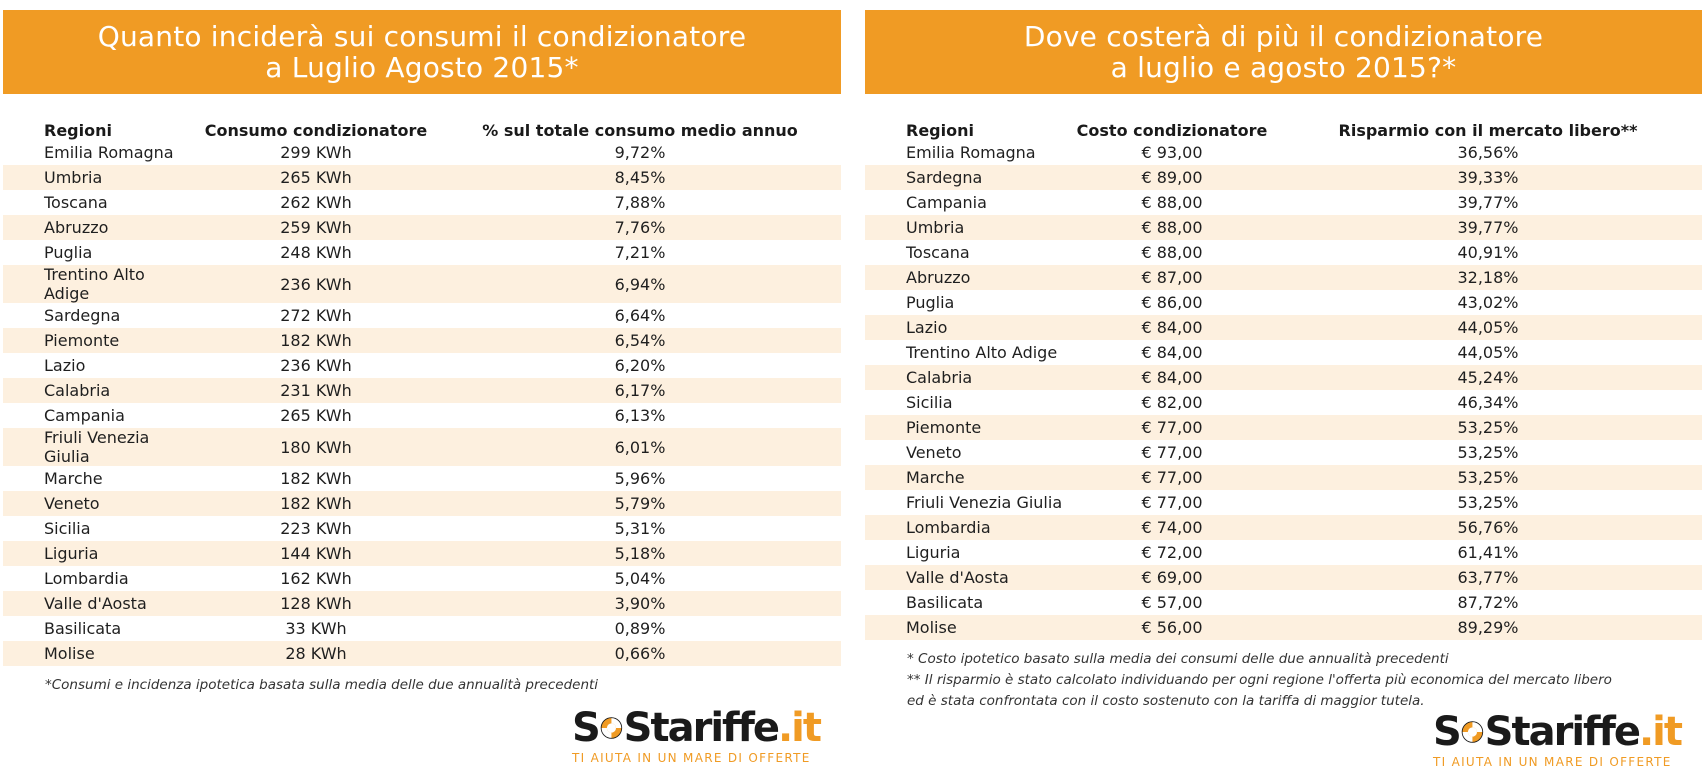 This screenshot has width=1706, height=777. Describe the element at coordinates (1488, 277) in the screenshot. I see `percent-cell: 32,18%` at that location.